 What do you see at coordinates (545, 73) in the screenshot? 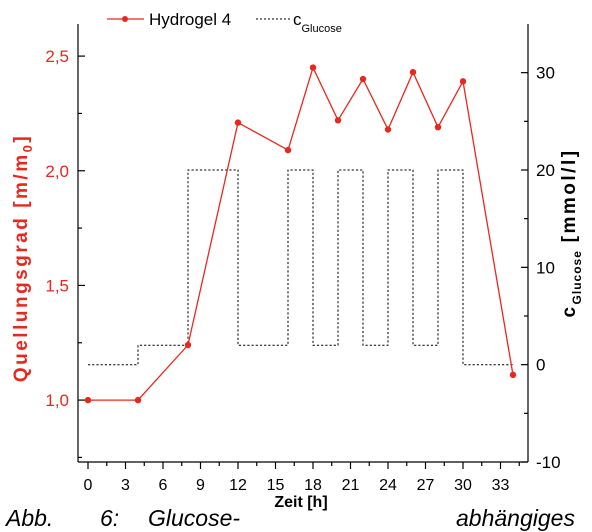
I see `right-tick-label: 30` at bounding box center [545, 73].